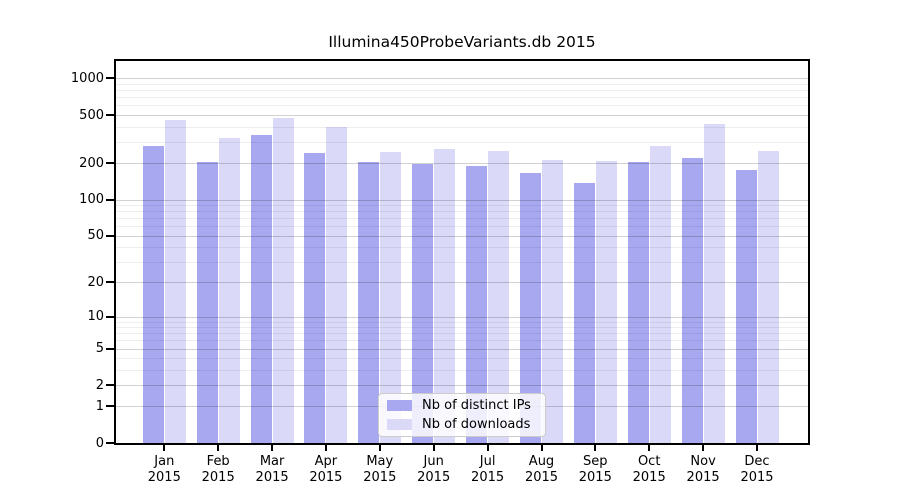  Describe the element at coordinates (477, 304) in the screenshot. I see `bar-jul-distinct-ips` at that location.